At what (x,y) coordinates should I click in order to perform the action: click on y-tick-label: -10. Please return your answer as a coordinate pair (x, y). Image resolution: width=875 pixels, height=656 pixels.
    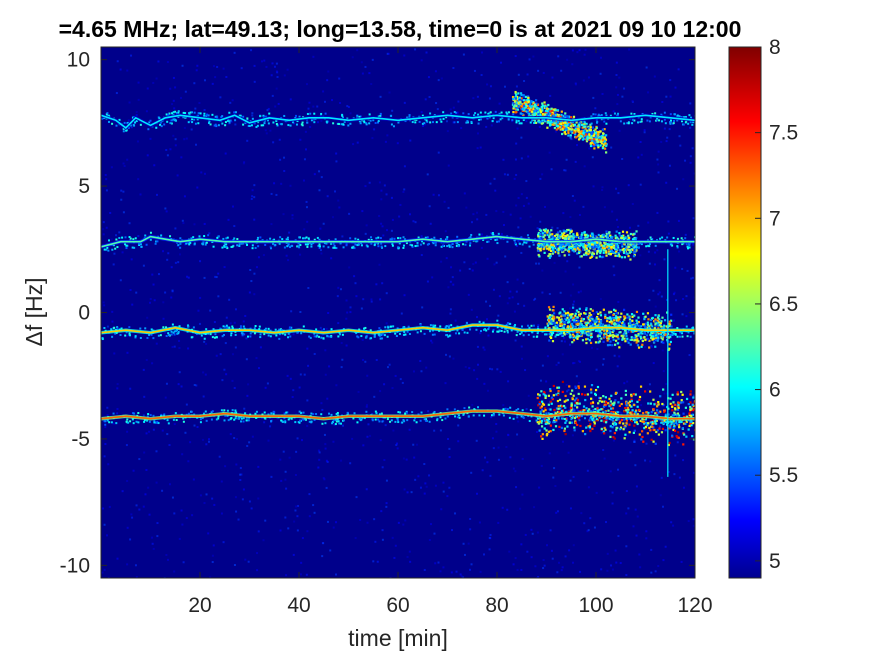
    Looking at the image, I should click on (75, 565).